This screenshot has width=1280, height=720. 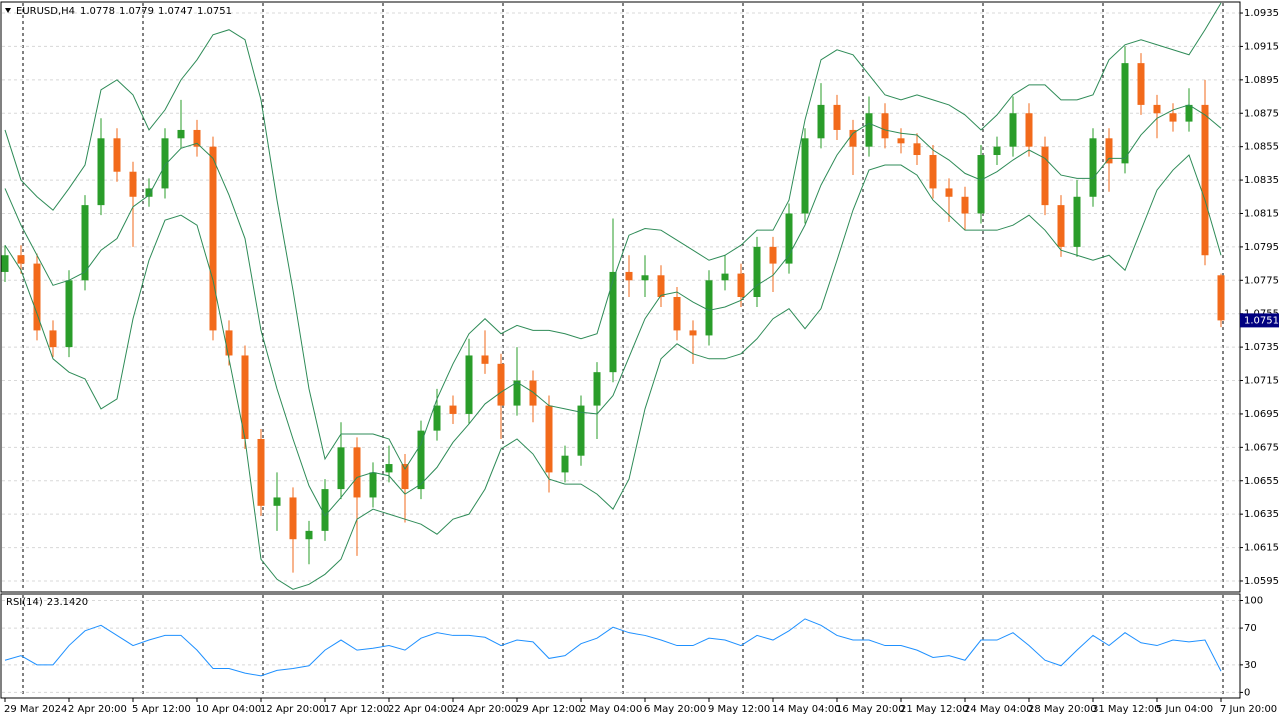 What do you see at coordinates (1261, 548) in the screenshot?
I see `y-tick-label: 1.0615` at bounding box center [1261, 548].